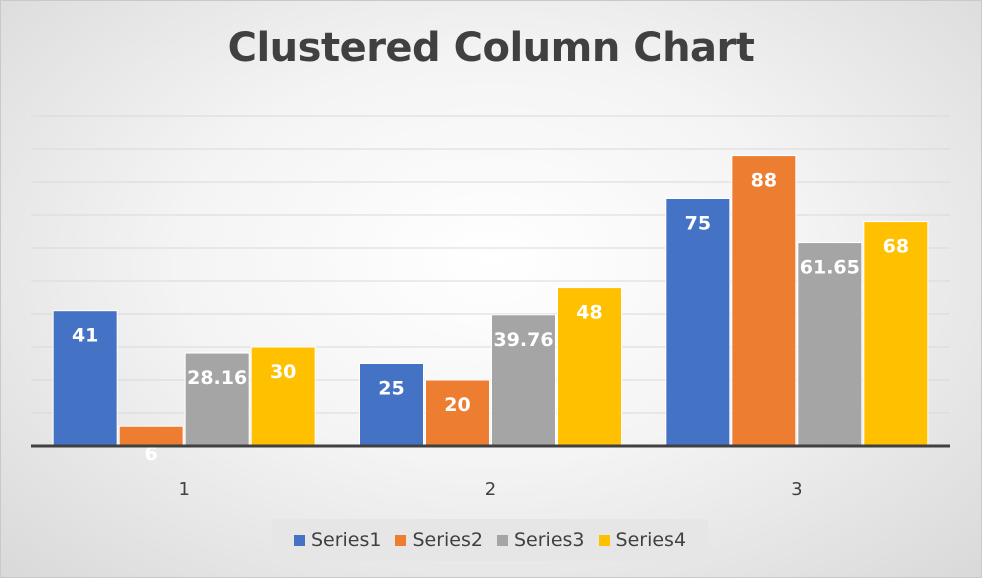 The width and height of the screenshot is (982, 578). I want to click on chart-legend: Series1 Series2 Series3 Series4, so click(490, 540).